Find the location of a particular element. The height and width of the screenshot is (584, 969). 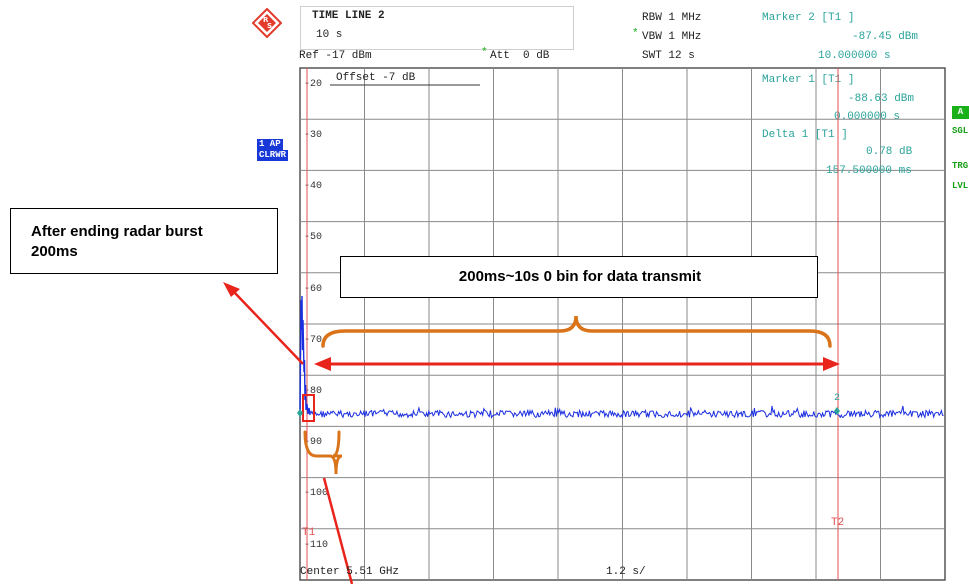

delta1-level: 0.78 dB is located at coordinates (889, 152).